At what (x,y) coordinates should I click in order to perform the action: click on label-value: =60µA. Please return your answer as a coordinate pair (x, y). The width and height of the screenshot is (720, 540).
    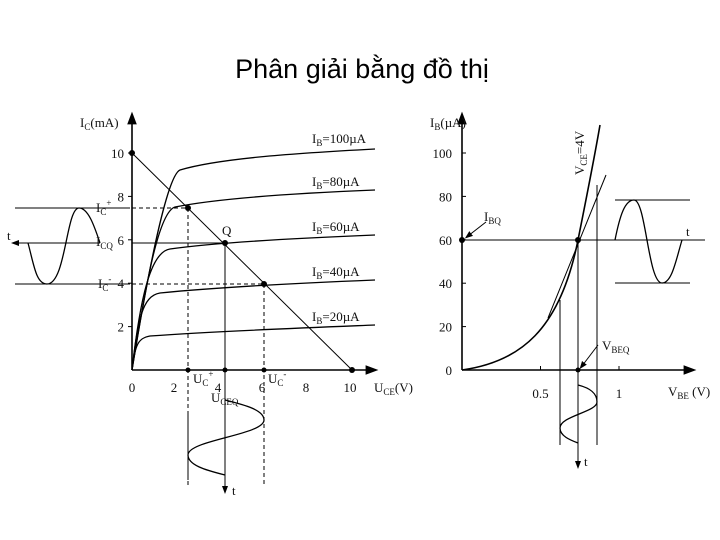
    Looking at the image, I should click on (341, 226).